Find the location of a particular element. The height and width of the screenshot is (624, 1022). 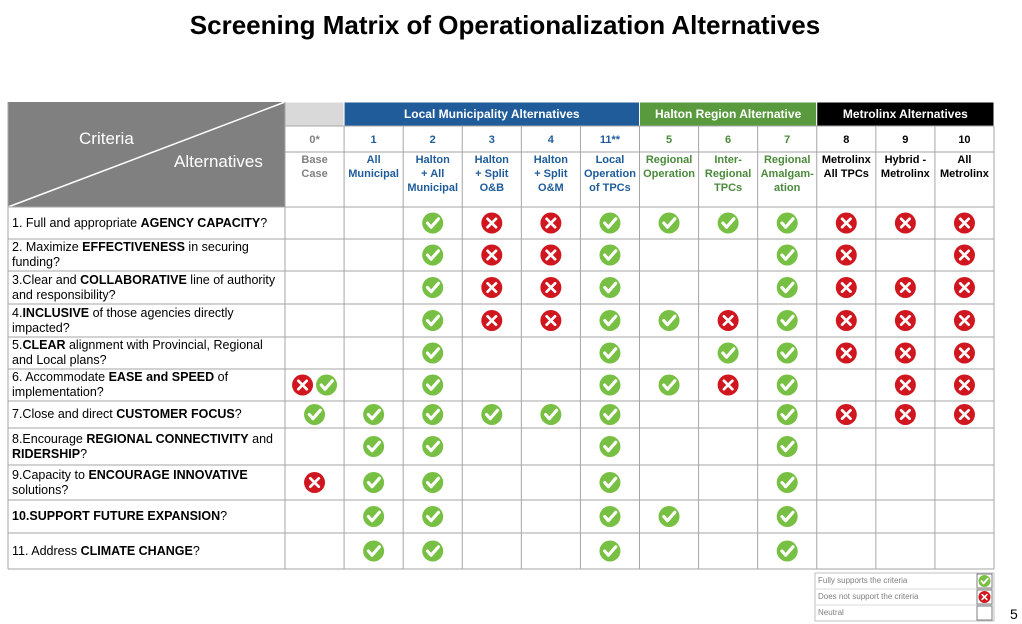

criterion: 7.Close and direct CUSTOMER FOCUS? is located at coordinates (147, 414).